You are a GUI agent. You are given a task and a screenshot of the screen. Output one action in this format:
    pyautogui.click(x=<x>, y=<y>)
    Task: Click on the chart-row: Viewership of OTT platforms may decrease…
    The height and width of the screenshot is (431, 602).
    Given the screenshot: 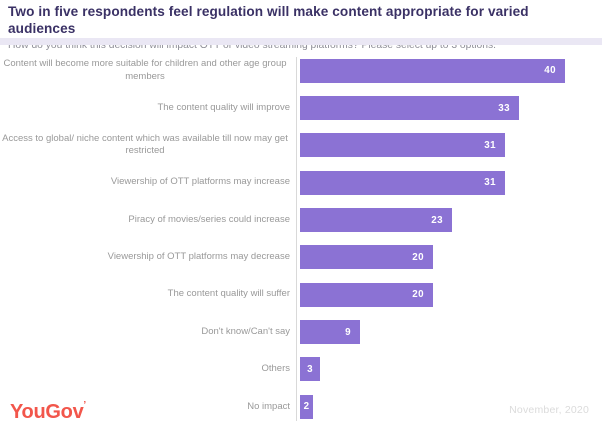 What is the action you would take?
    pyautogui.click(x=301, y=257)
    